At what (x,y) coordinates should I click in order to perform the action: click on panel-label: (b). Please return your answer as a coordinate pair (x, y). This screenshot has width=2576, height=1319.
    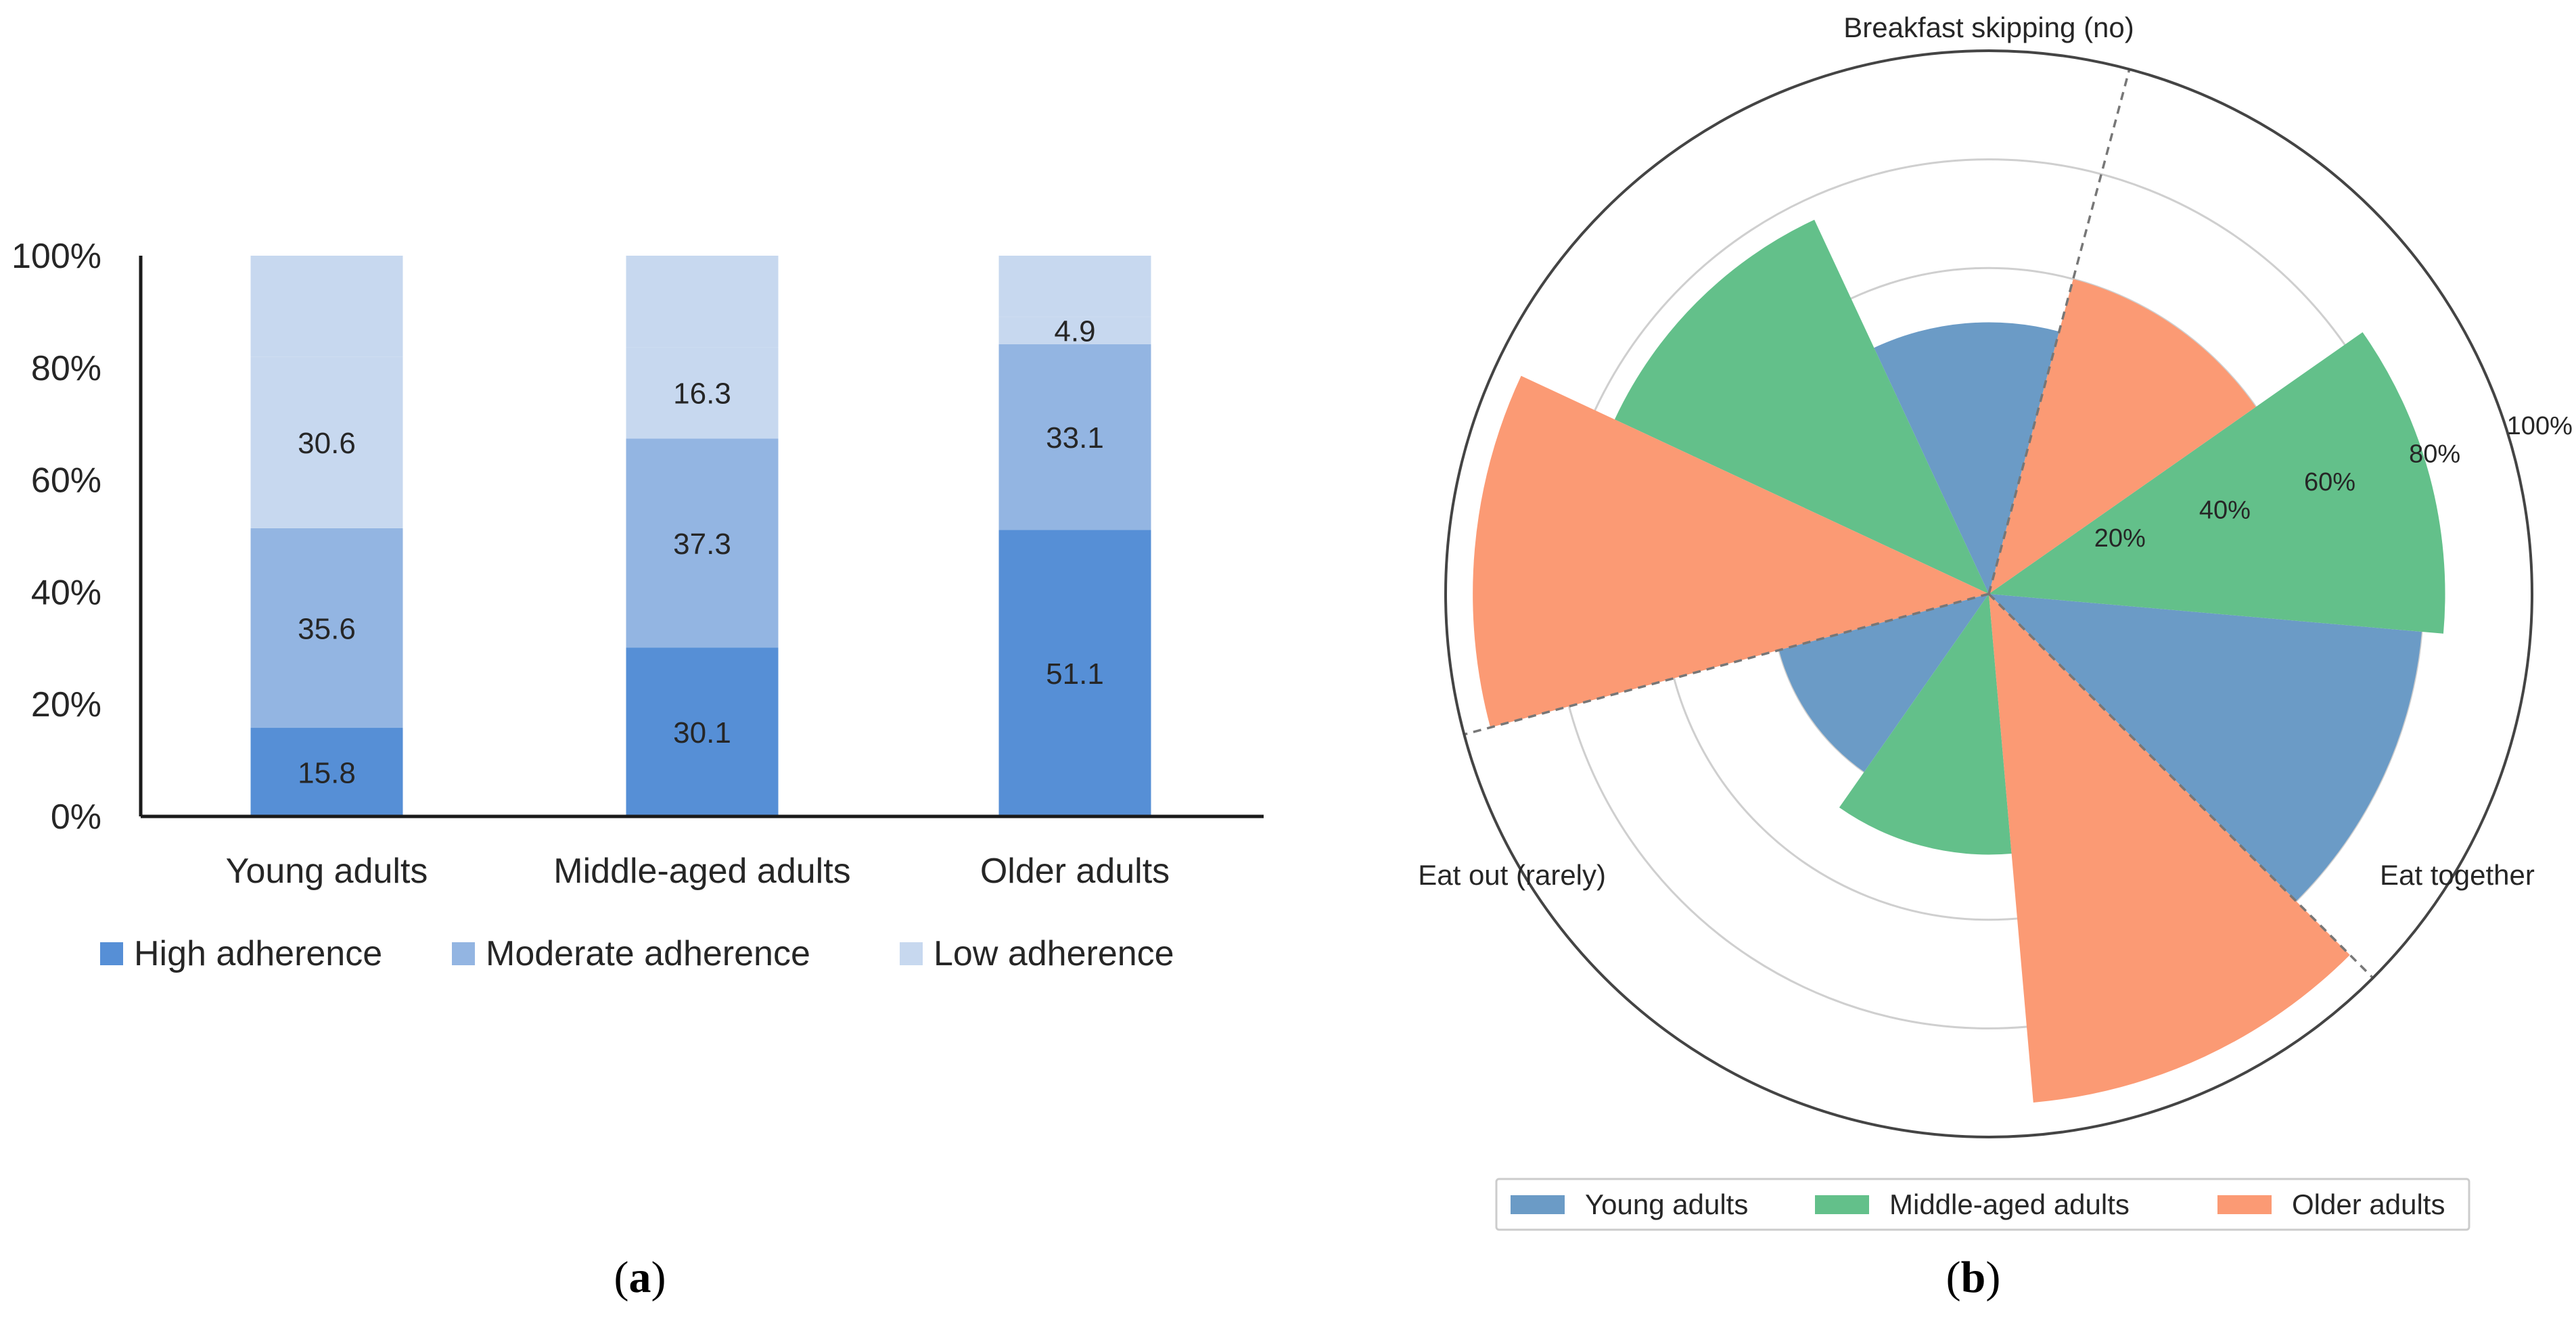
    Looking at the image, I should click on (1973, 1277).